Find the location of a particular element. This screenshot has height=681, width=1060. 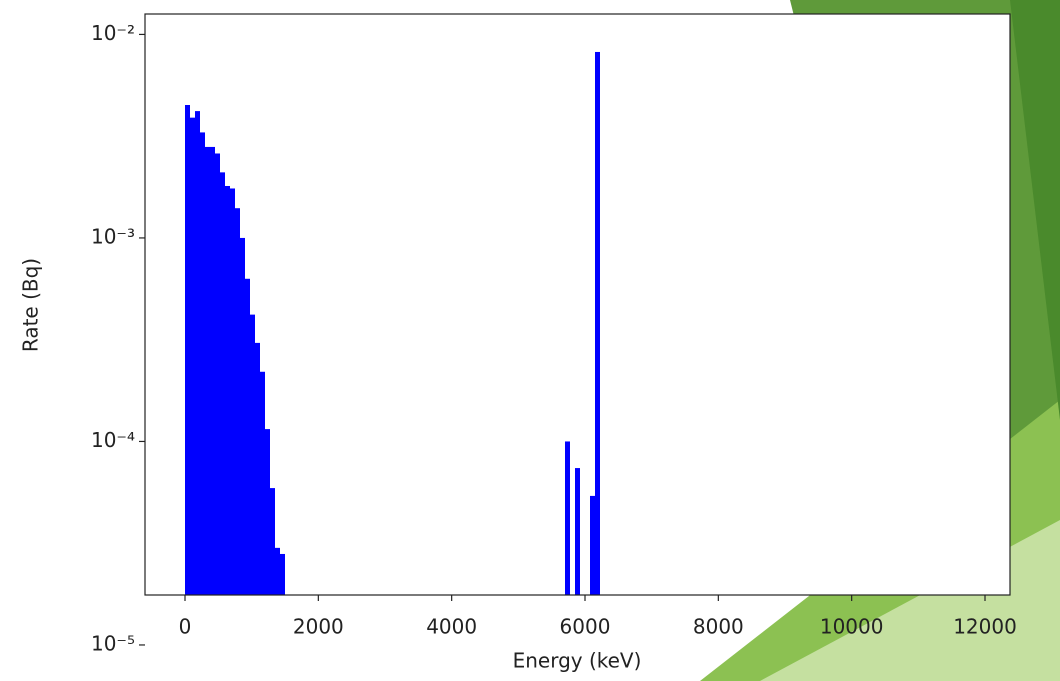

x-tick-label: 0 is located at coordinates (185, 627).